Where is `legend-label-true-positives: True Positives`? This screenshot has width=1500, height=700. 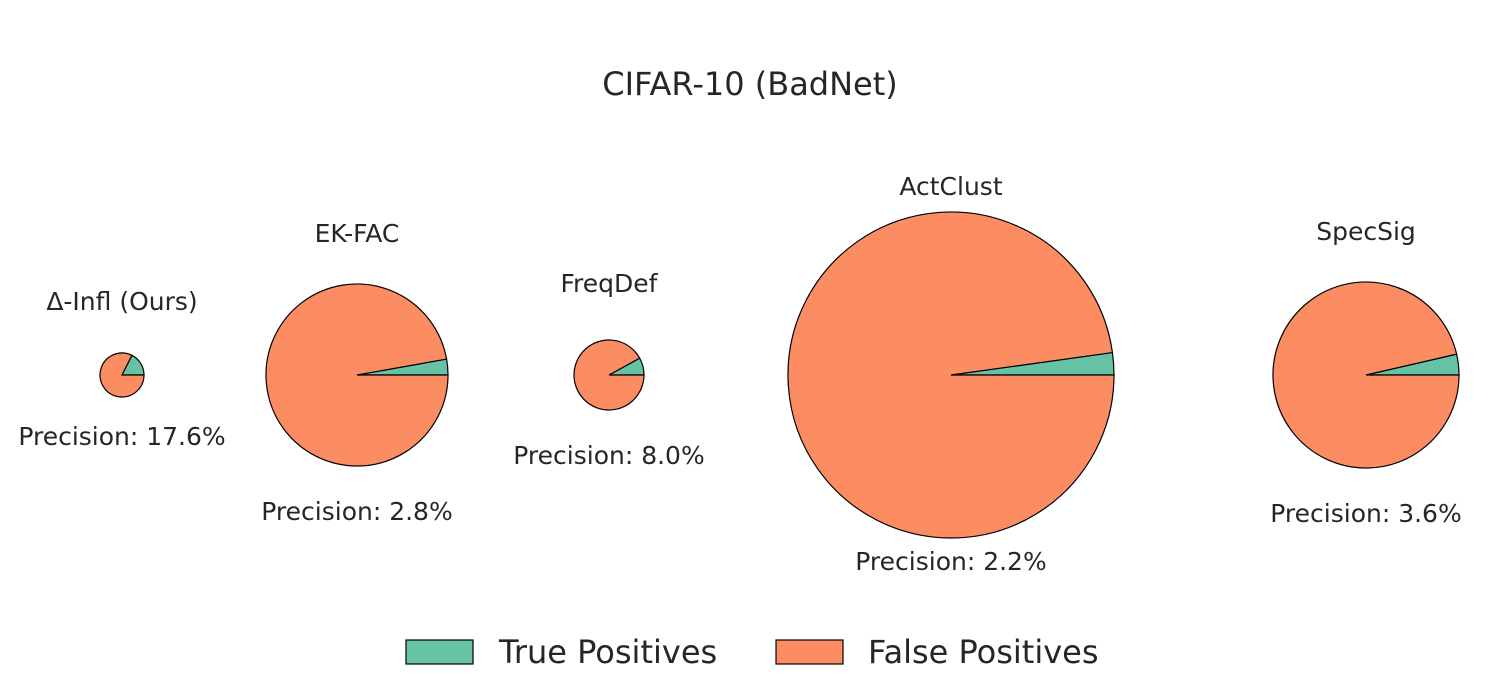 legend-label-true-positives: True Positives is located at coordinates (607, 652).